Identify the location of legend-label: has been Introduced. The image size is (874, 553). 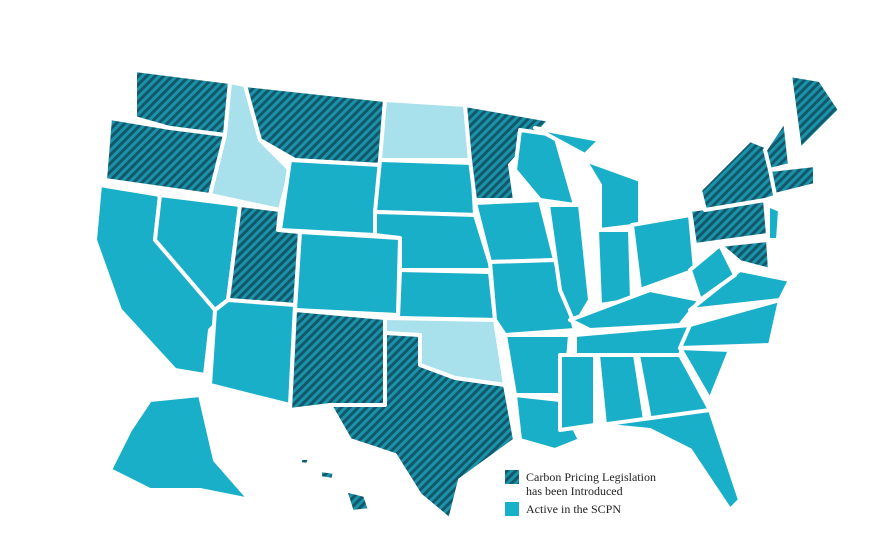
(574, 491).